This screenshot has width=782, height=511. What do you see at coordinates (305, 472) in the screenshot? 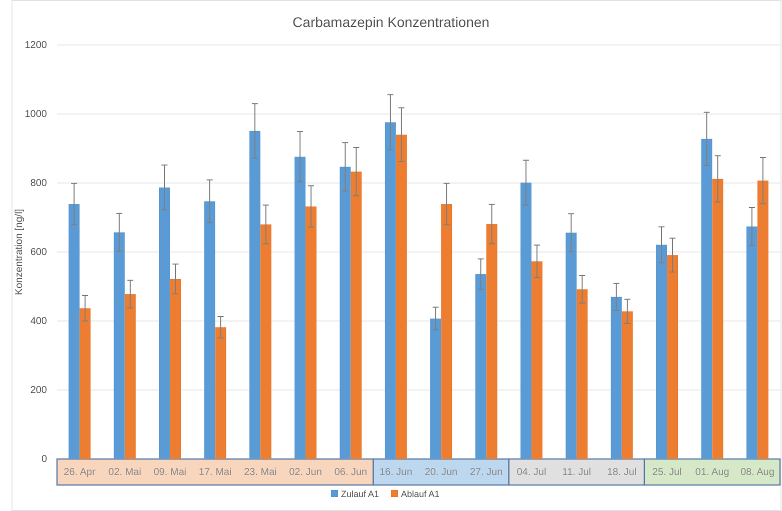
I see `x-tick-label: 02. Jun` at bounding box center [305, 472].